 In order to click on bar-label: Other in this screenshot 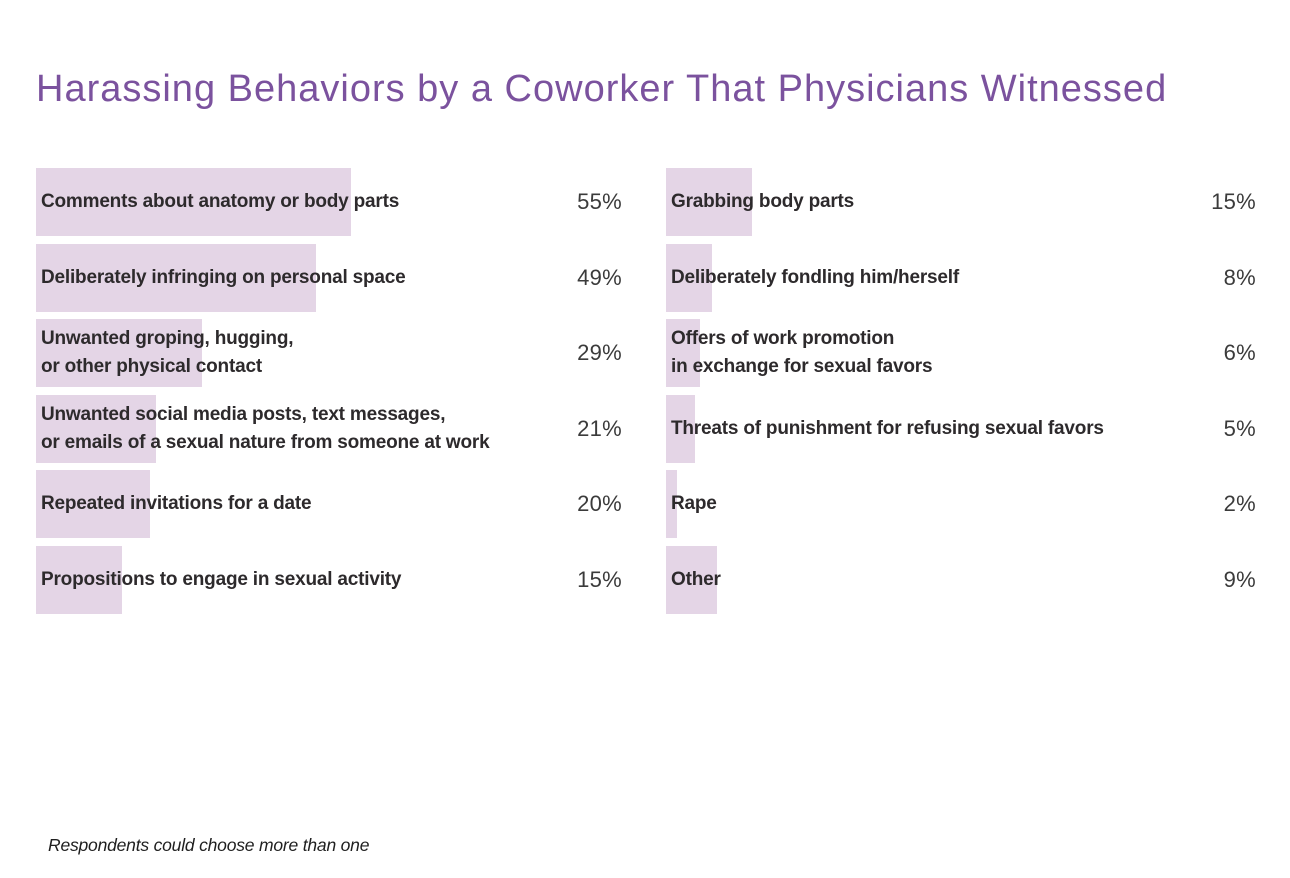, I will do `click(696, 579)`.